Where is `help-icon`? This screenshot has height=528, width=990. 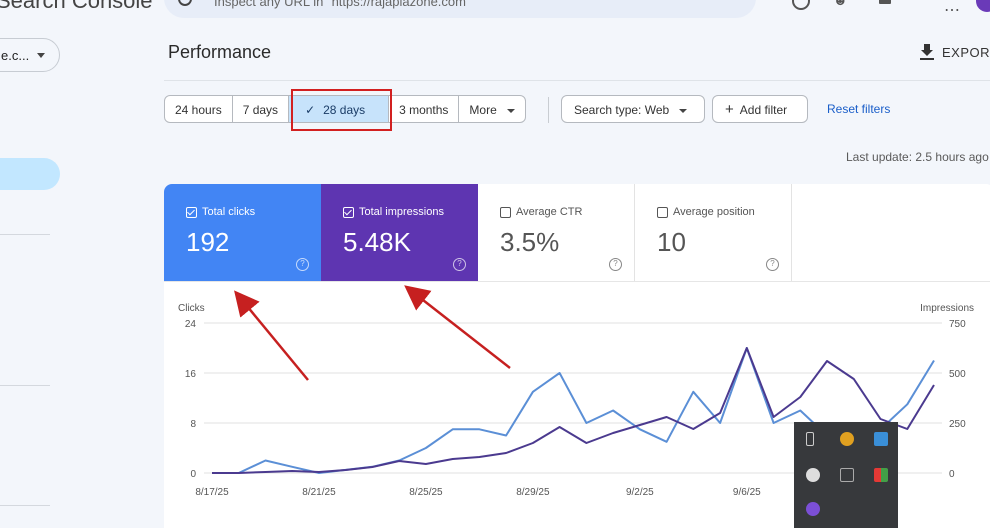 help-icon is located at coordinates (801, 5).